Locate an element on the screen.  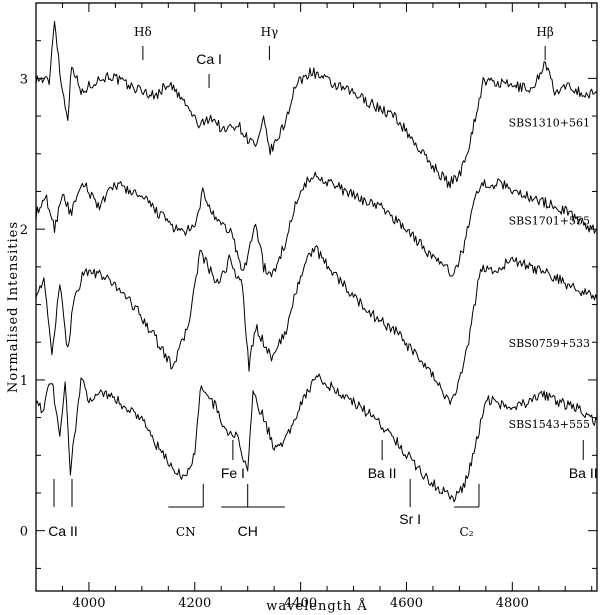
annotation-label: CH is located at coordinates (248, 531).